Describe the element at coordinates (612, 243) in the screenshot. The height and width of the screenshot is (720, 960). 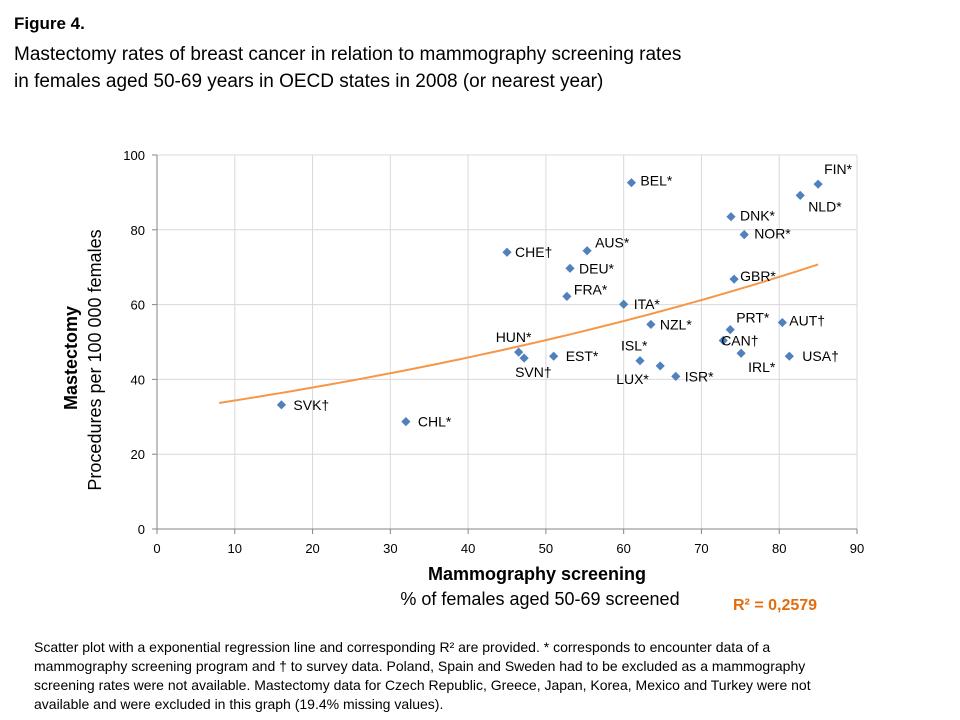
I see `data-point-label: AUS*` at that location.